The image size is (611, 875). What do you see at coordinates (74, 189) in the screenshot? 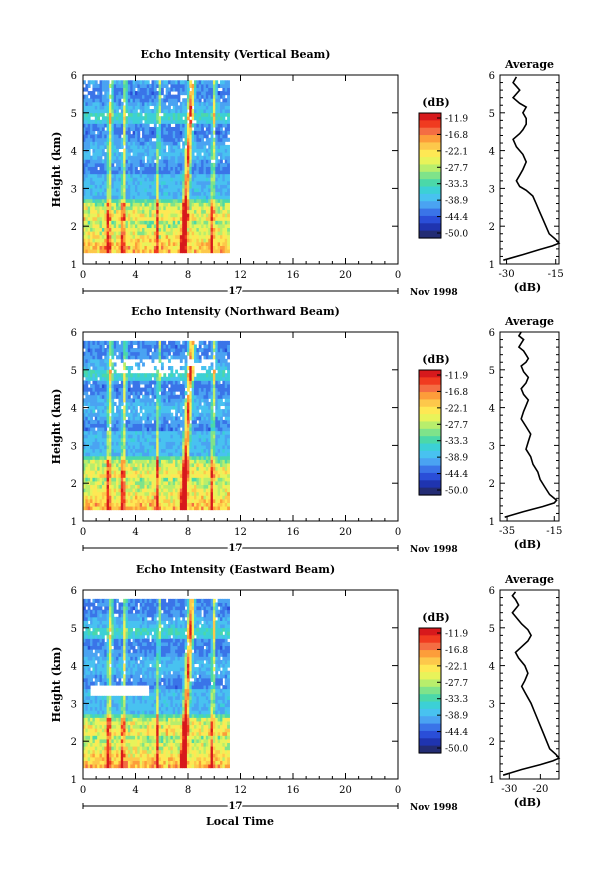
I see `y-tick-label: 3` at bounding box center [74, 189].